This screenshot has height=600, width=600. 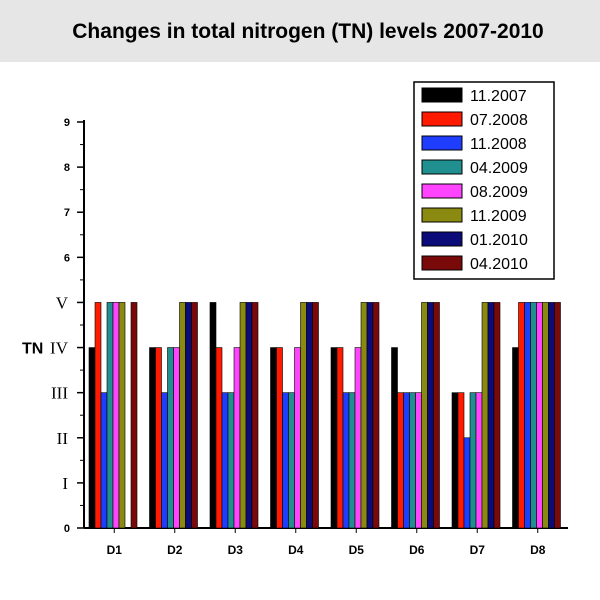 I want to click on y-roman-label: IV, so click(x=59, y=348).